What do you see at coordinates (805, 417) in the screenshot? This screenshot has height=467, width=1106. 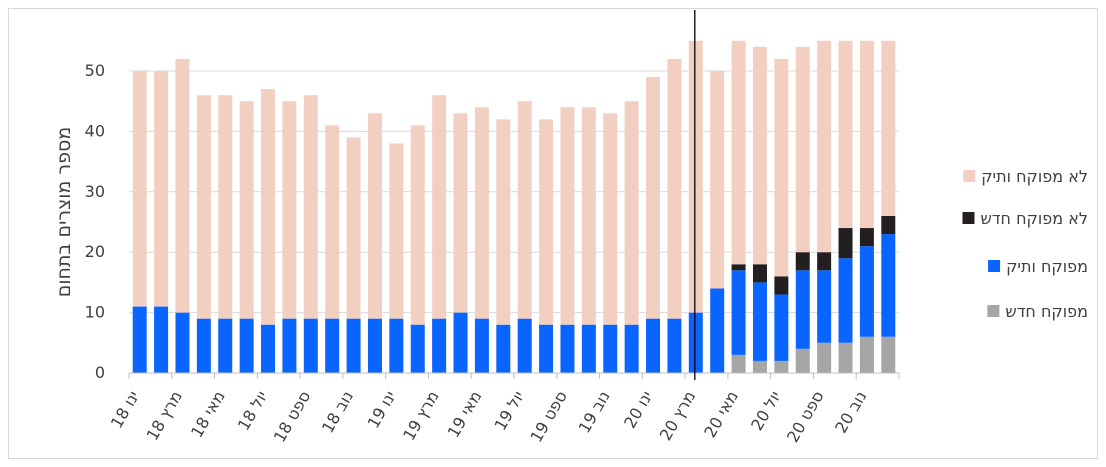 I see `x-tick-label: ספט 20` at bounding box center [805, 417].